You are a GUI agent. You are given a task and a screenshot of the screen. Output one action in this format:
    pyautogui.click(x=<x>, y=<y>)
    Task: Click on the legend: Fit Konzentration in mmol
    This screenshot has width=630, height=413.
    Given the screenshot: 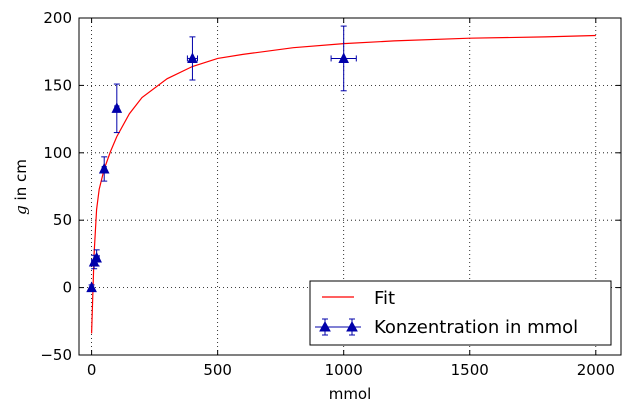 What is the action you would take?
    pyautogui.click(x=460, y=313)
    